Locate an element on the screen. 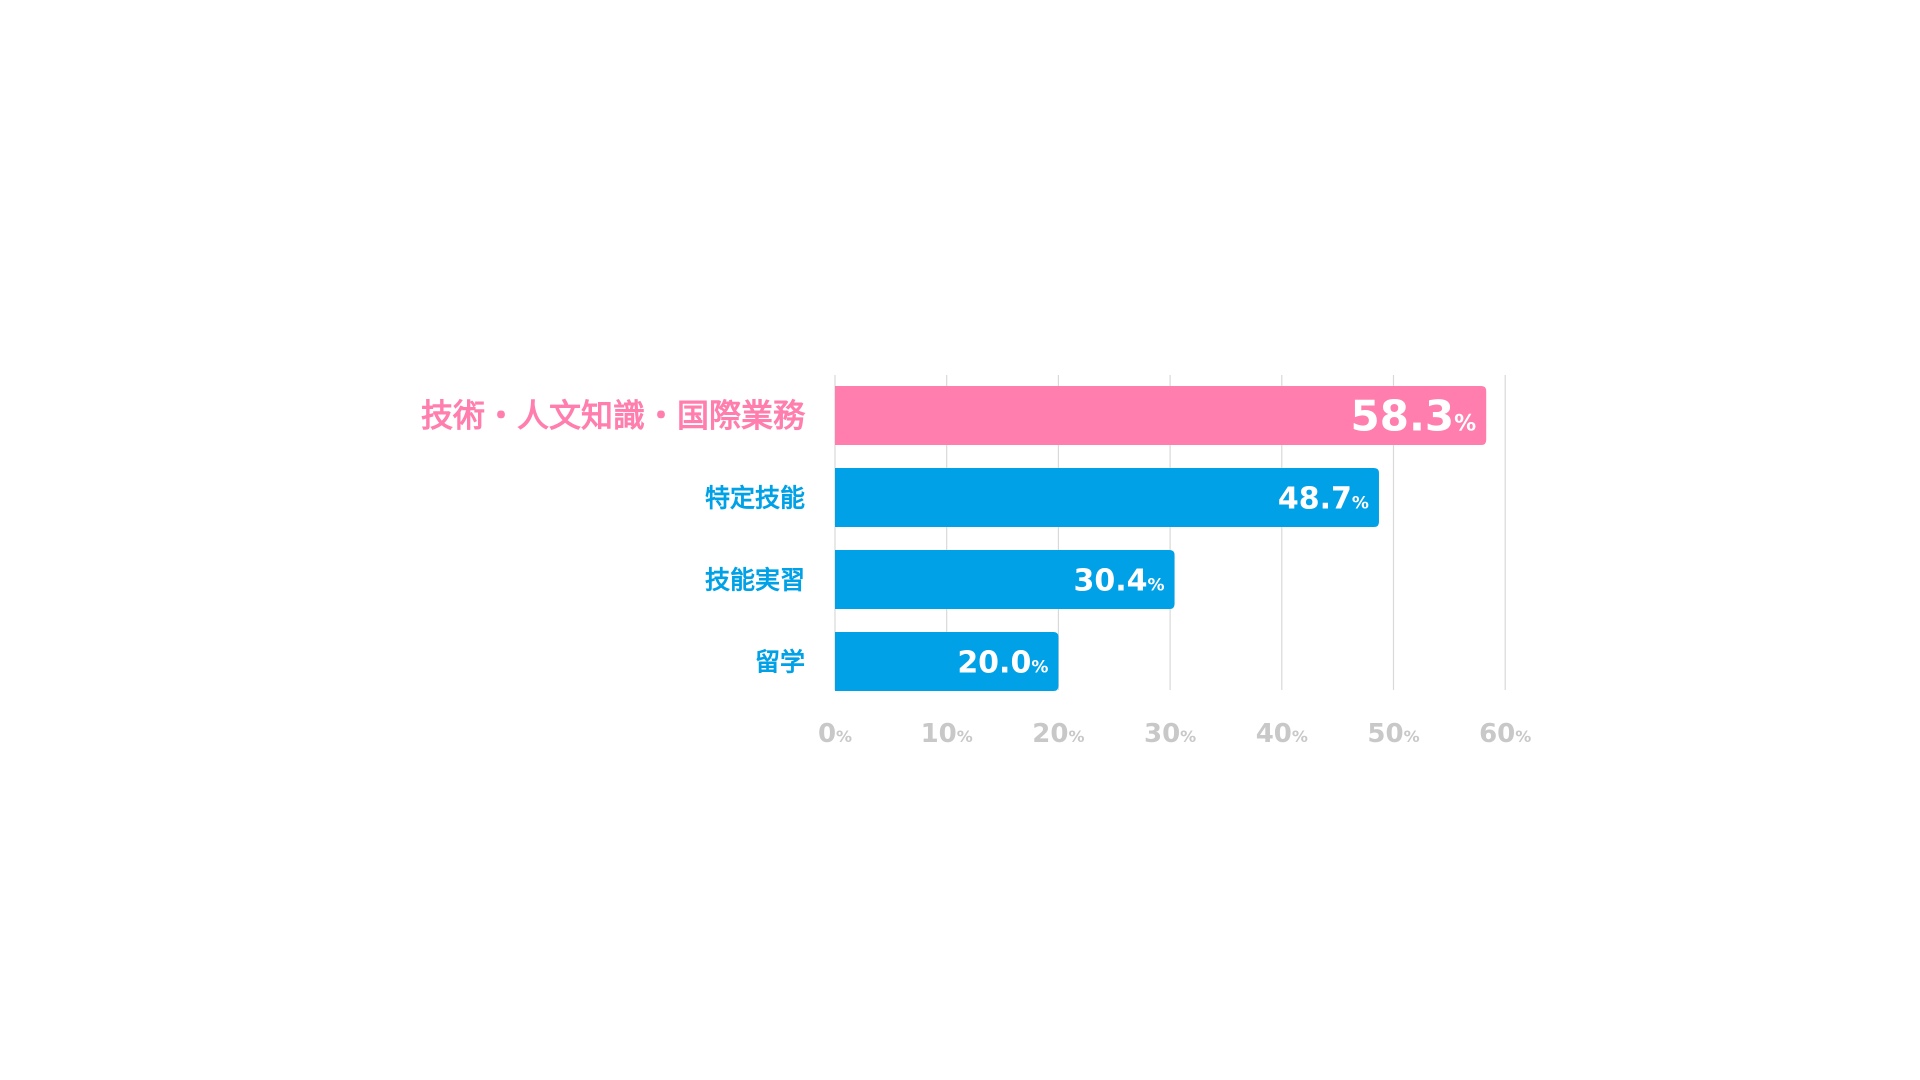 Image resolution: width=1920 pixels, height=1080 pixels. tick-label-50: 50% is located at coordinates (1393, 734).